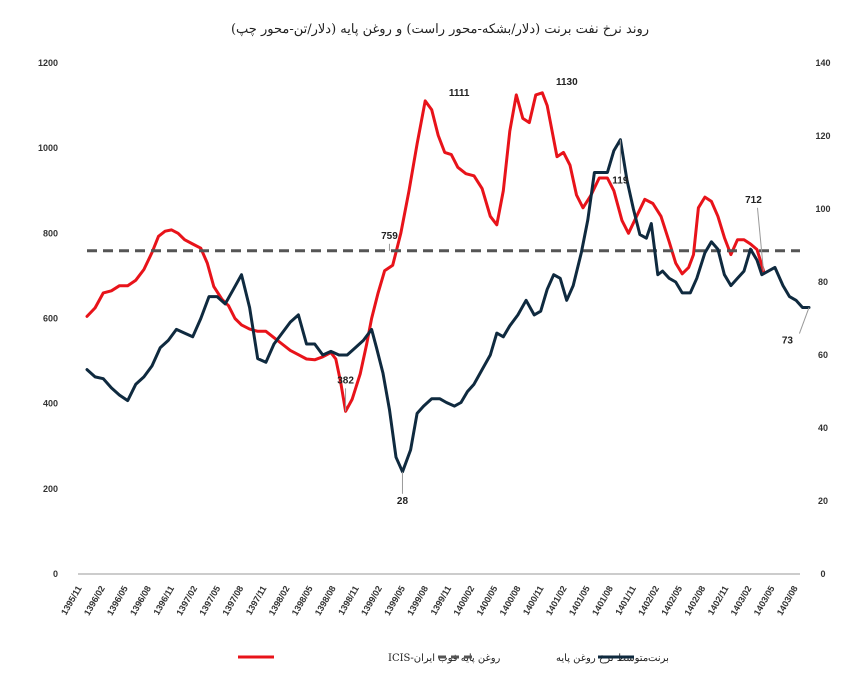 The image size is (859, 680). Describe the element at coordinates (48, 63) in the screenshot. I see `y-left-tick-label: 1200` at that location.